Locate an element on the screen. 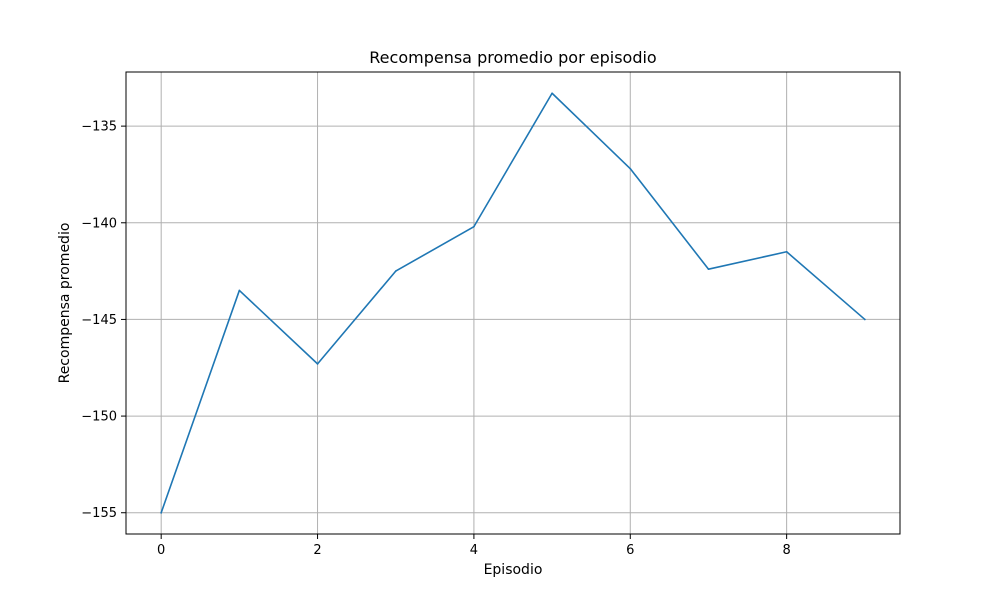 This screenshot has width=1000, height=600. x-tick-label: 0 is located at coordinates (161, 550).